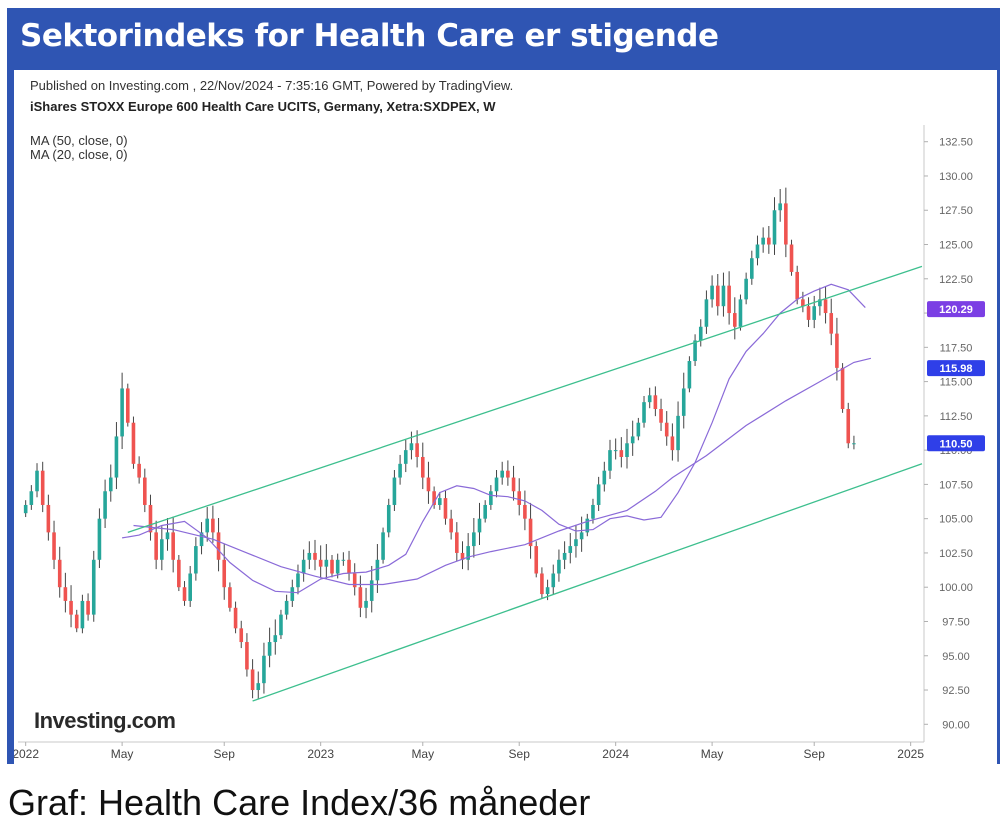 The height and width of the screenshot is (838, 1005). What do you see at coordinates (956, 211) in the screenshot?
I see `y-tick-label: 127.50` at bounding box center [956, 211].